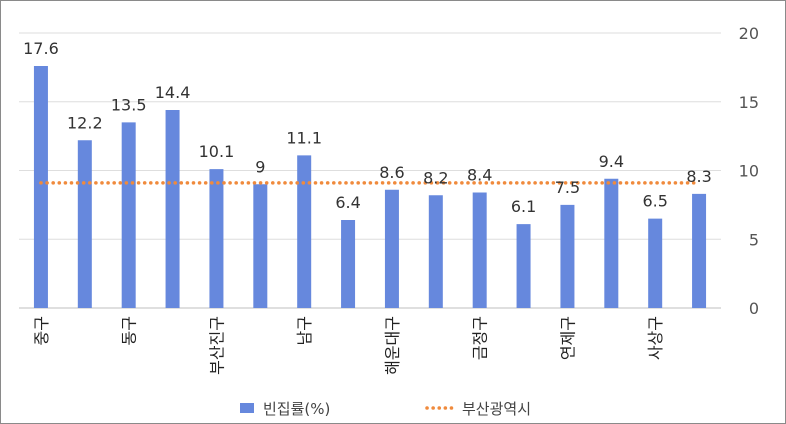  What do you see at coordinates (480, 338) in the screenshot?
I see `category-label: 금정구` at bounding box center [480, 338].